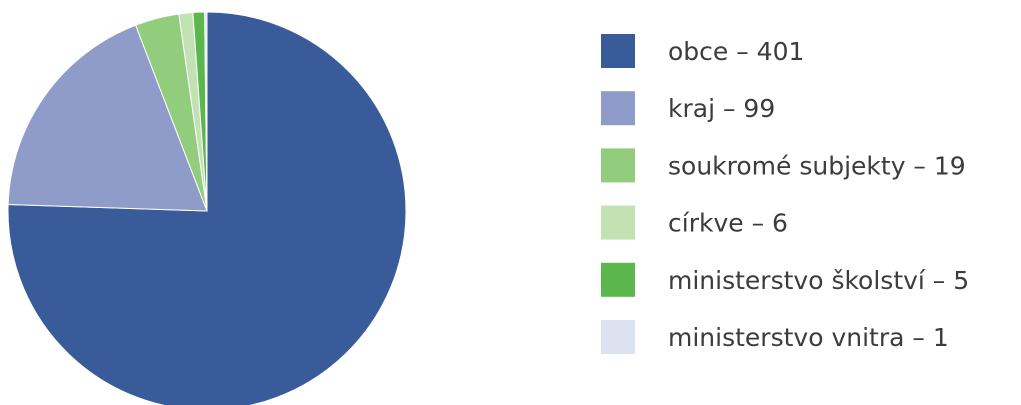 Image resolution: width=1021 pixels, height=405 pixels. Describe the element at coordinates (728, 223) in the screenshot. I see `legend-label-cirkve: církve – 6` at that location.